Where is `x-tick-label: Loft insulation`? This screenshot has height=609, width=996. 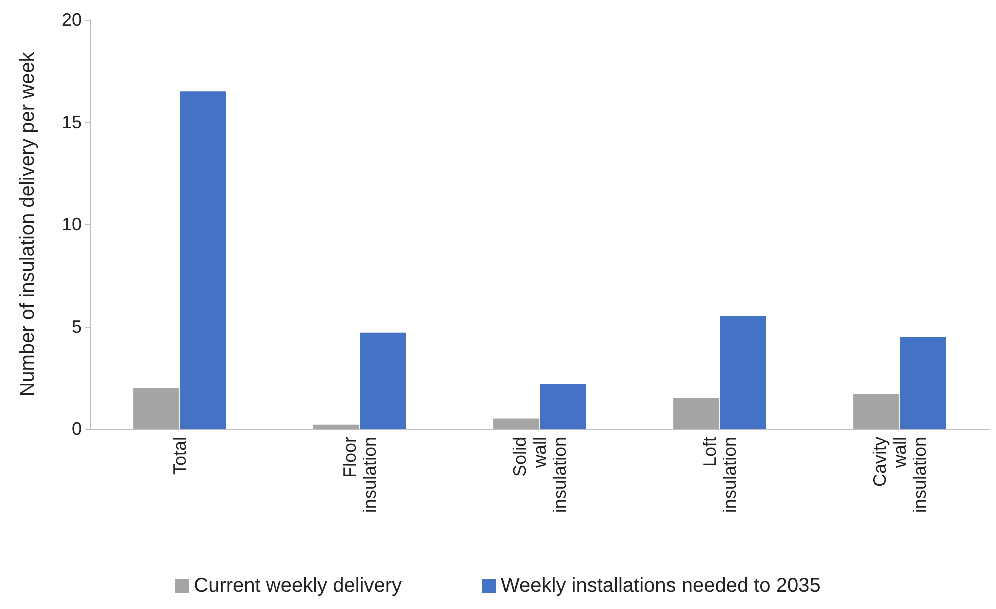 x-tick-label: Loft insulation is located at coordinates (720, 475).